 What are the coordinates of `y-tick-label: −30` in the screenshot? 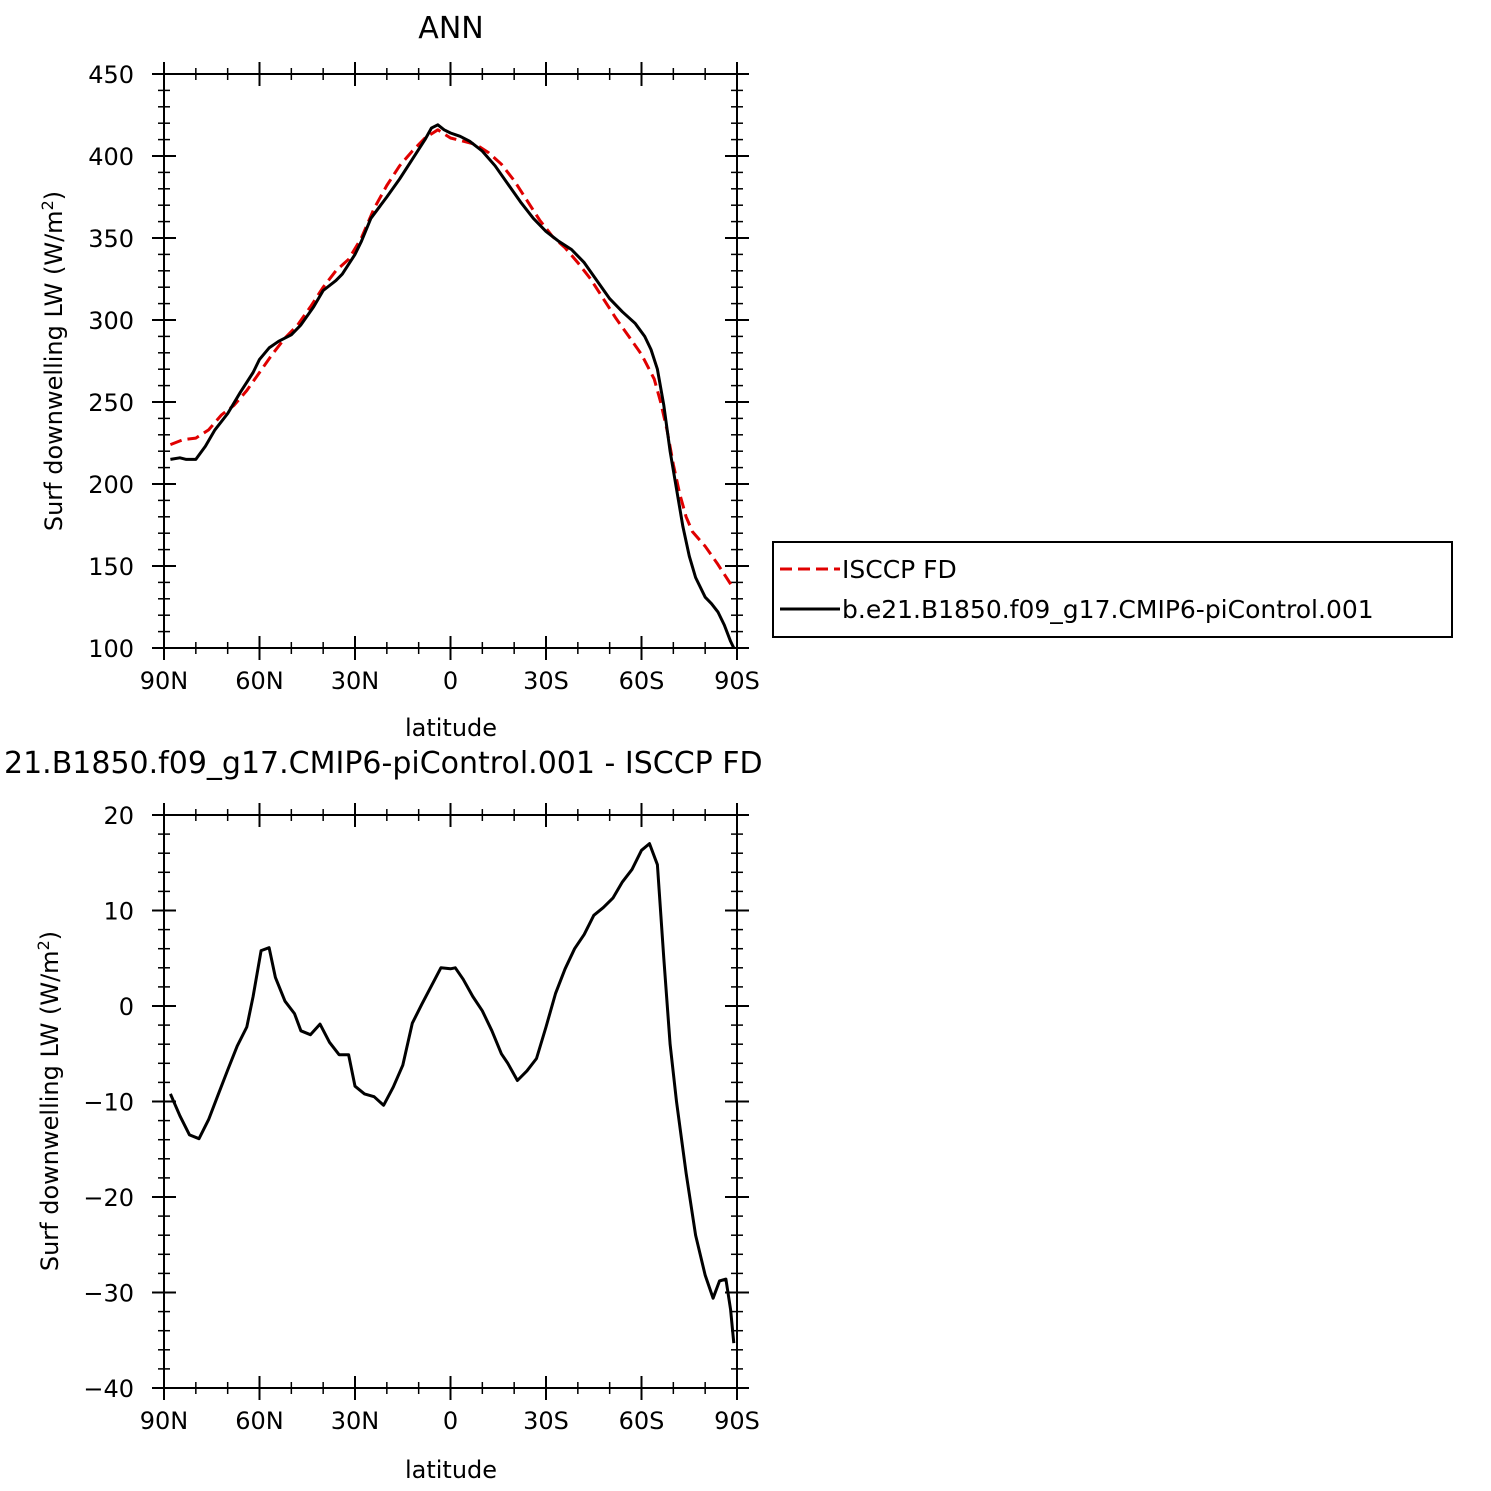 It's located at (108, 1294).